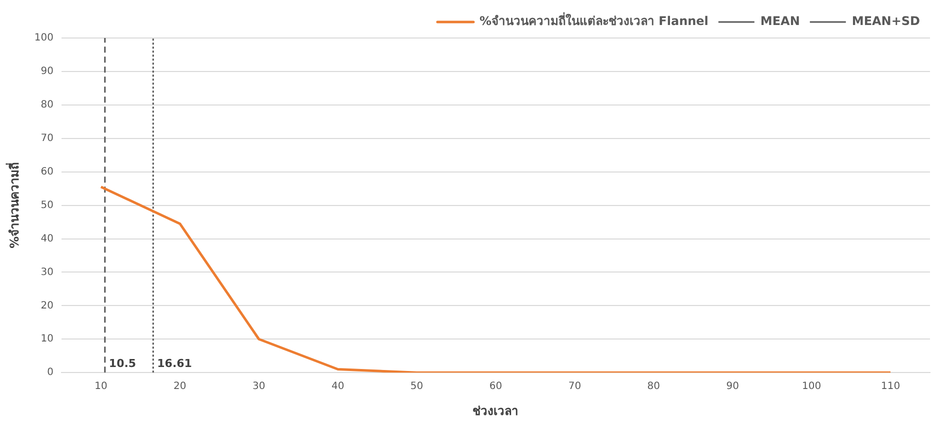 This screenshot has width=934, height=425. Describe the element at coordinates (886, 21) in the screenshot. I see `legend-label: MEAN+SD` at that location.